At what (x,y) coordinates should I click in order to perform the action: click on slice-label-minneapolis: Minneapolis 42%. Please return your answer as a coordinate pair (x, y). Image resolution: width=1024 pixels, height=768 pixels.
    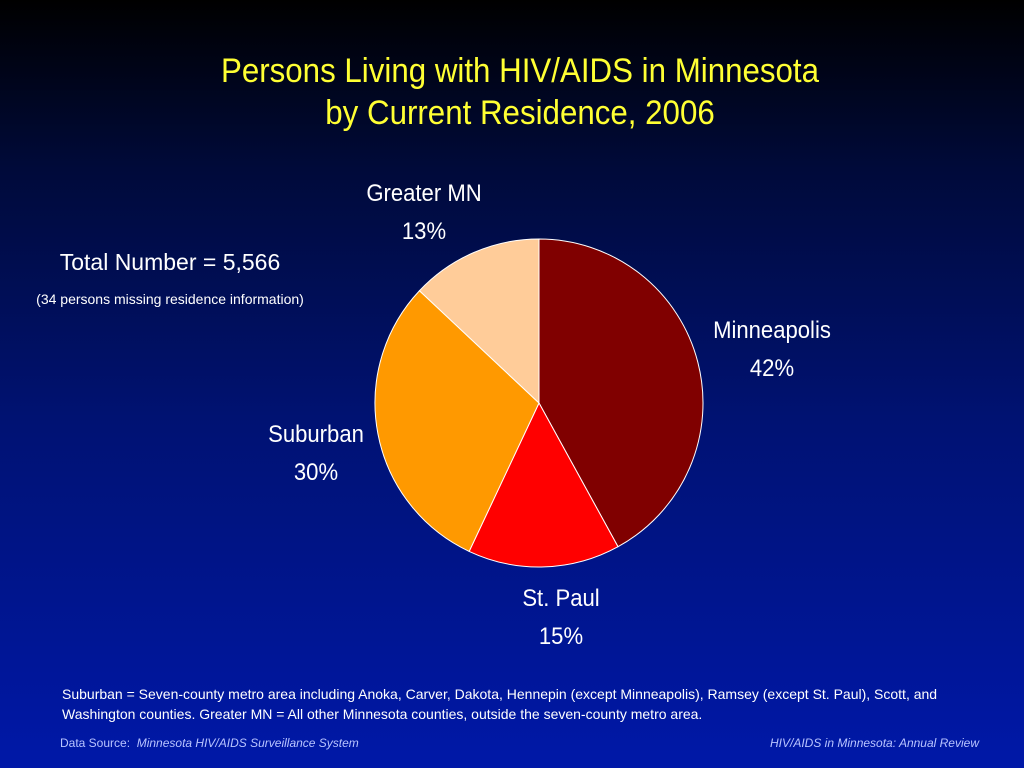
    Looking at the image, I should click on (772, 350).